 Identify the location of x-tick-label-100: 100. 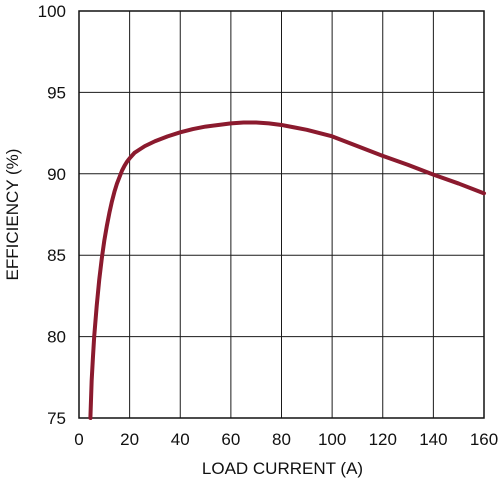
(332, 439).